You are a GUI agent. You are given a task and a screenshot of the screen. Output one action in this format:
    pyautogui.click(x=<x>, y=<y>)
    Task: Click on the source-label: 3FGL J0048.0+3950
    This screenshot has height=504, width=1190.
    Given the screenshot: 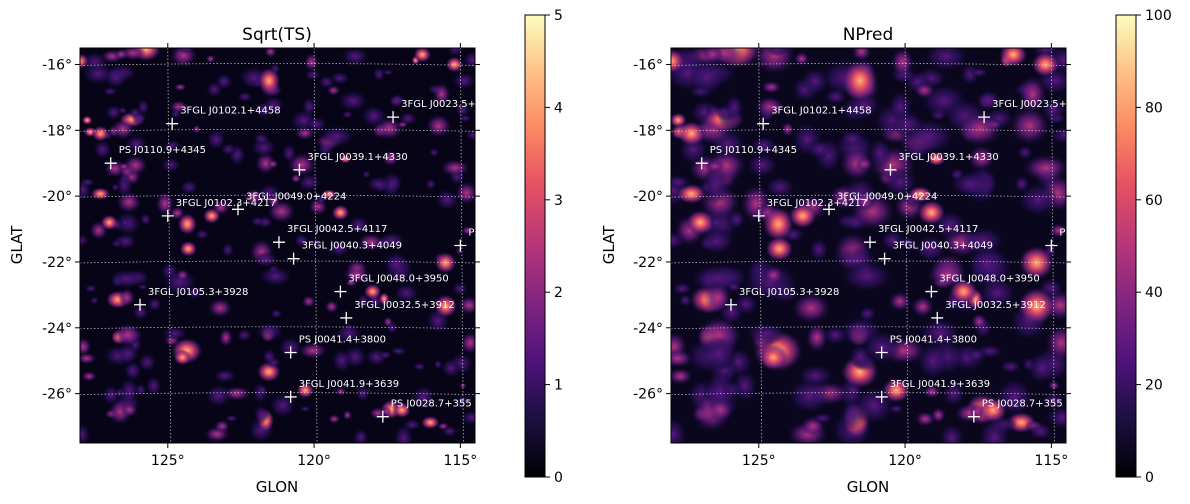 What is the action you would take?
    pyautogui.click(x=989, y=279)
    